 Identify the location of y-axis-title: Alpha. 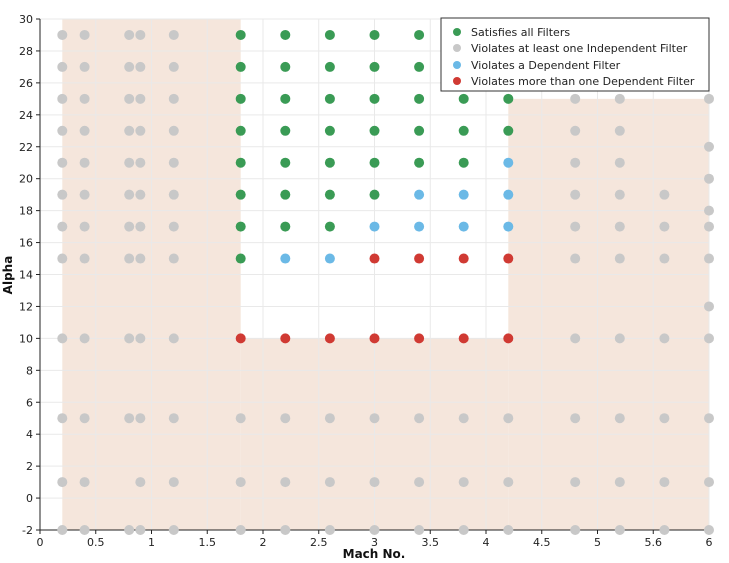
(8, 275).